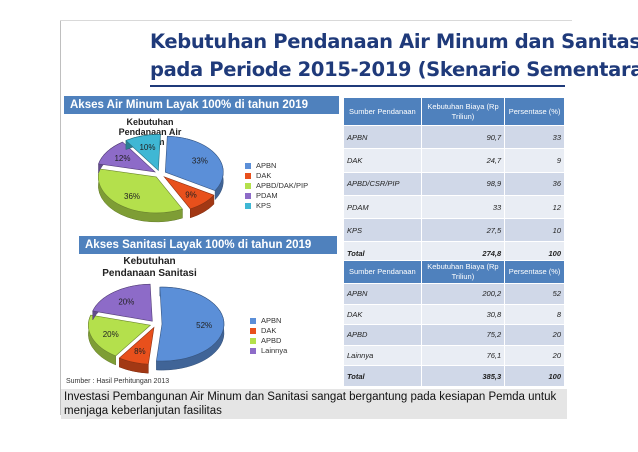 The width and height of the screenshot is (638, 452). I want to click on legend-item: APBD/DAK/PIP, so click(276, 186).